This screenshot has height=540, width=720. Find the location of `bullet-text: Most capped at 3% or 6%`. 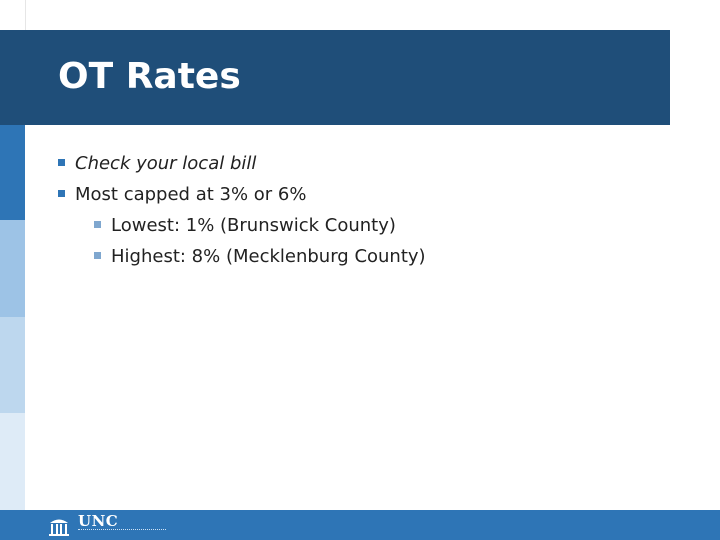

bullet-text: Most capped at 3% or 6% is located at coordinates (191, 194).